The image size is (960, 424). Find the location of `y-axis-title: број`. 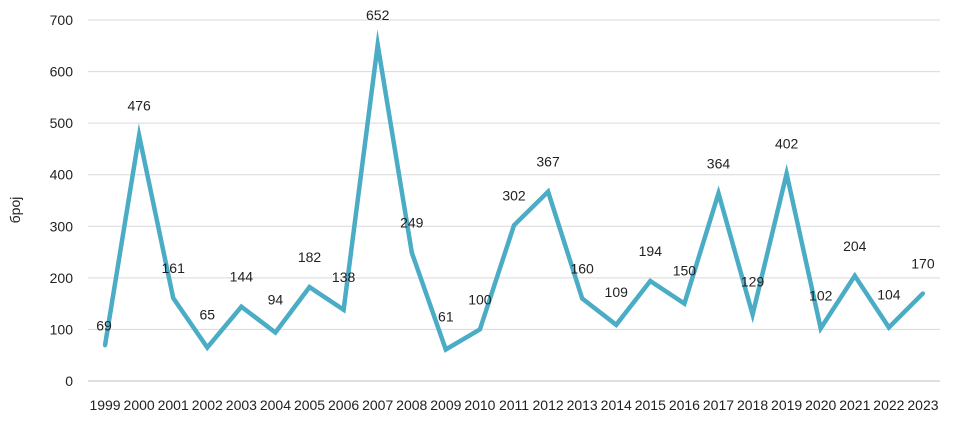

y-axis-title: број is located at coordinates (15, 210).